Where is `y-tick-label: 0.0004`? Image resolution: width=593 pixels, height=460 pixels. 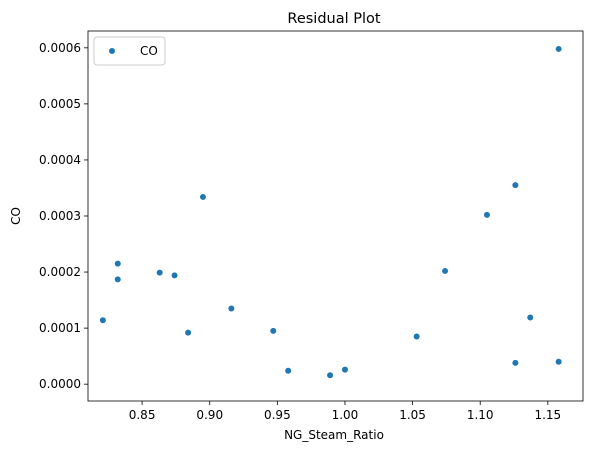 y-tick-label: 0.0004 is located at coordinates (60, 160).